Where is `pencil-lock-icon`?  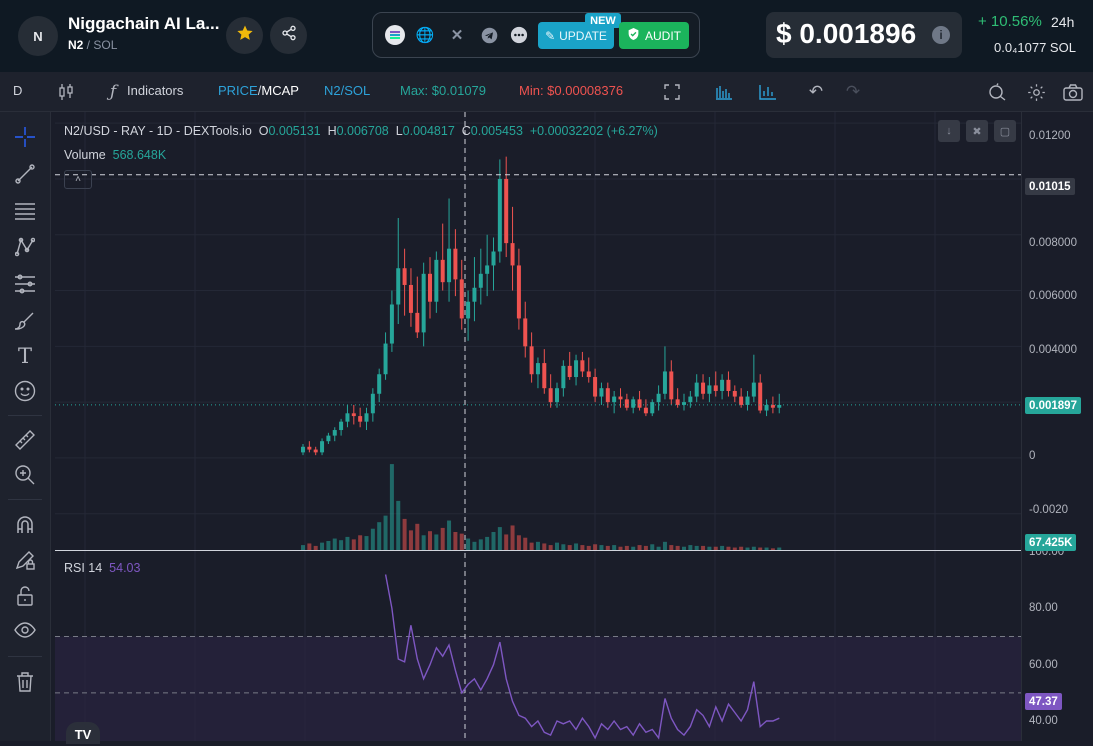 pencil-lock-icon is located at coordinates (25, 560).